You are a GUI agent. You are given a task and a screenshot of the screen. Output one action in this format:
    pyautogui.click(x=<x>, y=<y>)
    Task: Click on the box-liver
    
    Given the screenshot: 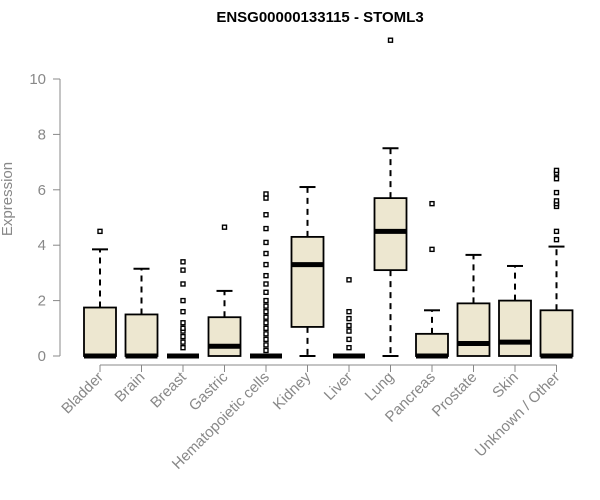 What is the action you would take?
    pyautogui.click(x=349, y=318)
    